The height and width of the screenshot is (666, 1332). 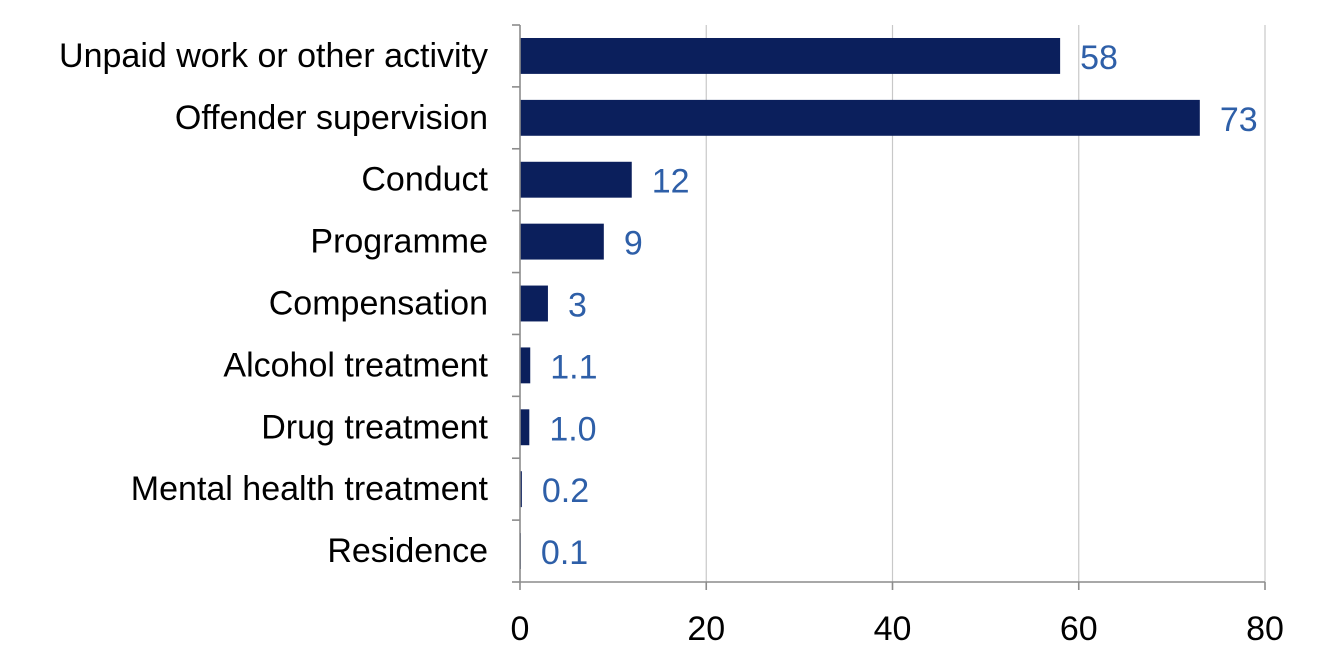 What do you see at coordinates (633, 244) in the screenshot?
I see `data-label: 9` at bounding box center [633, 244].